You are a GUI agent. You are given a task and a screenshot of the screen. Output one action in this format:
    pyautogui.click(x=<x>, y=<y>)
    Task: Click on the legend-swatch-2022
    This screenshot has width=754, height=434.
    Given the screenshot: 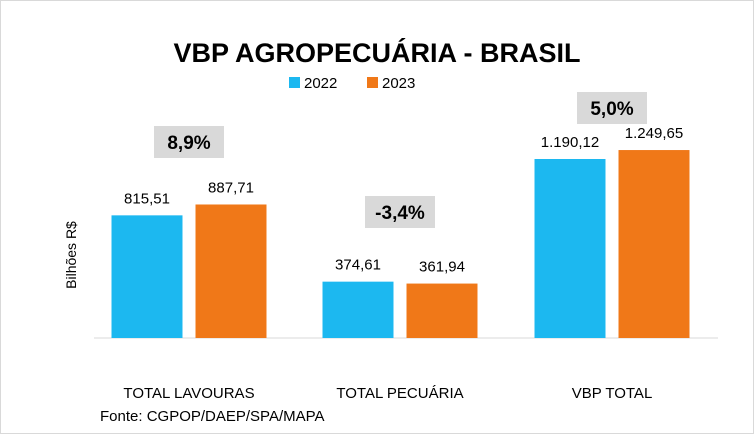 What is the action you would take?
    pyautogui.click(x=294, y=82)
    